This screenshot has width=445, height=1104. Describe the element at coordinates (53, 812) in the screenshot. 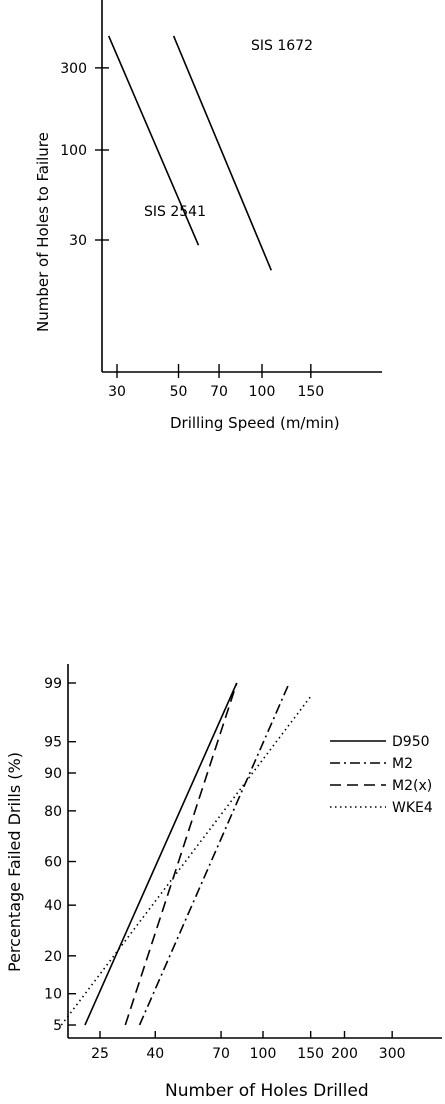

I see `y-tick-label-80: 80` at that location.